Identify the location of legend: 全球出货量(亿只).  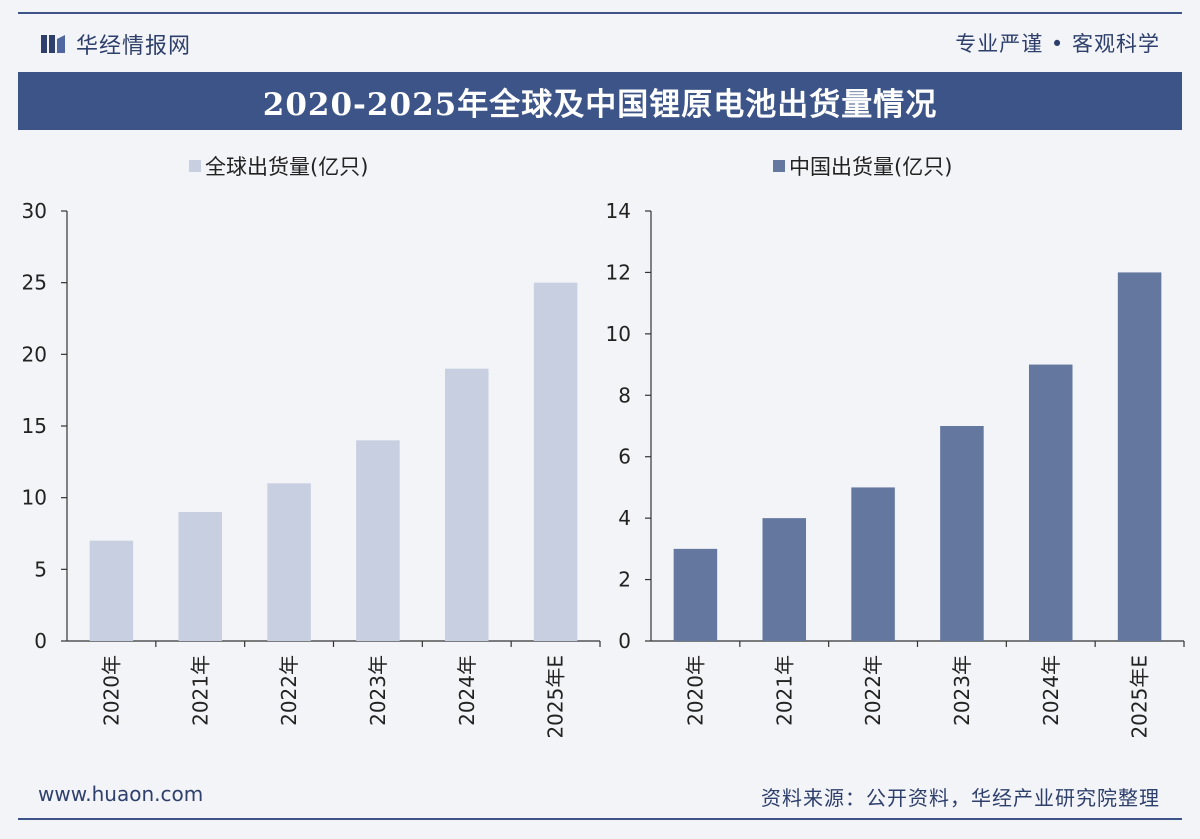
(278, 167).